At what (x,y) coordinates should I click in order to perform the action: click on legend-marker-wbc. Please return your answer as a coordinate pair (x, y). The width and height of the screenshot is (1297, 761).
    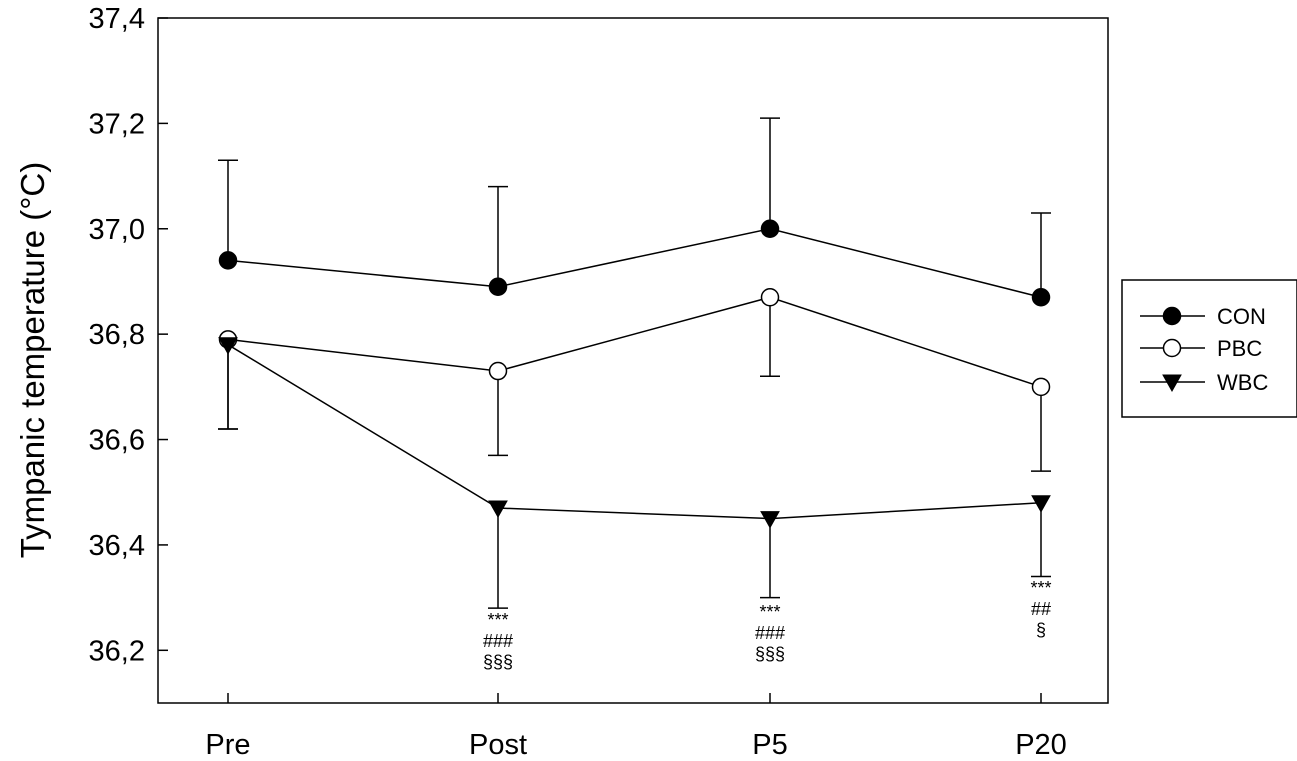
    Looking at the image, I should click on (1172, 383).